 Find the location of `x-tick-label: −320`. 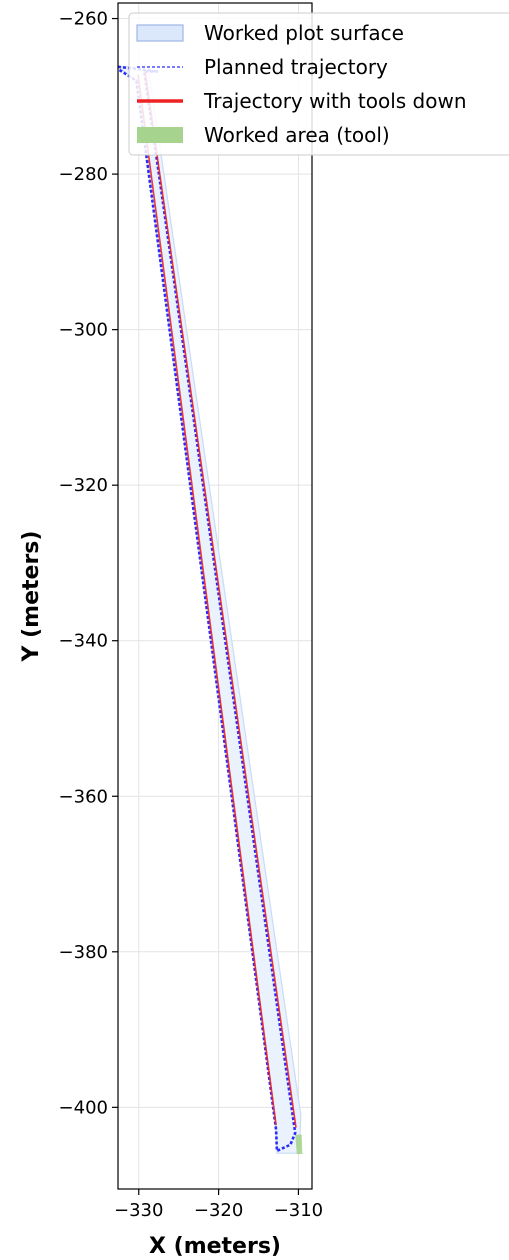

x-tick-label: −320 is located at coordinates (218, 1210).